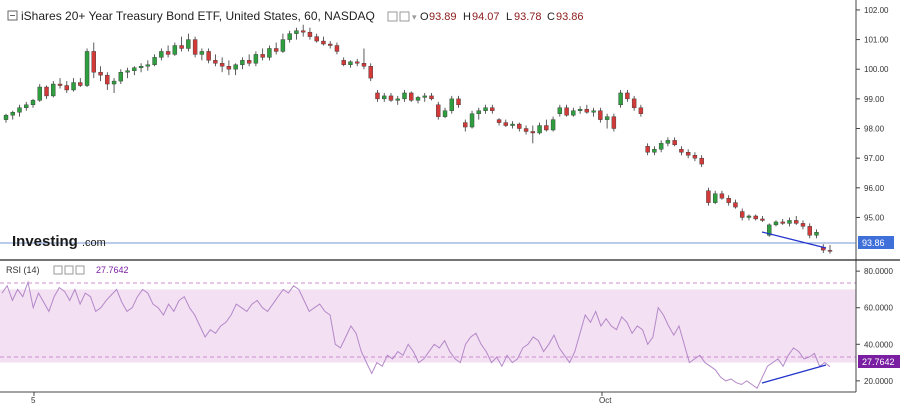  What do you see at coordinates (33, 400) in the screenshot?
I see `time-tick-label: 5` at bounding box center [33, 400].